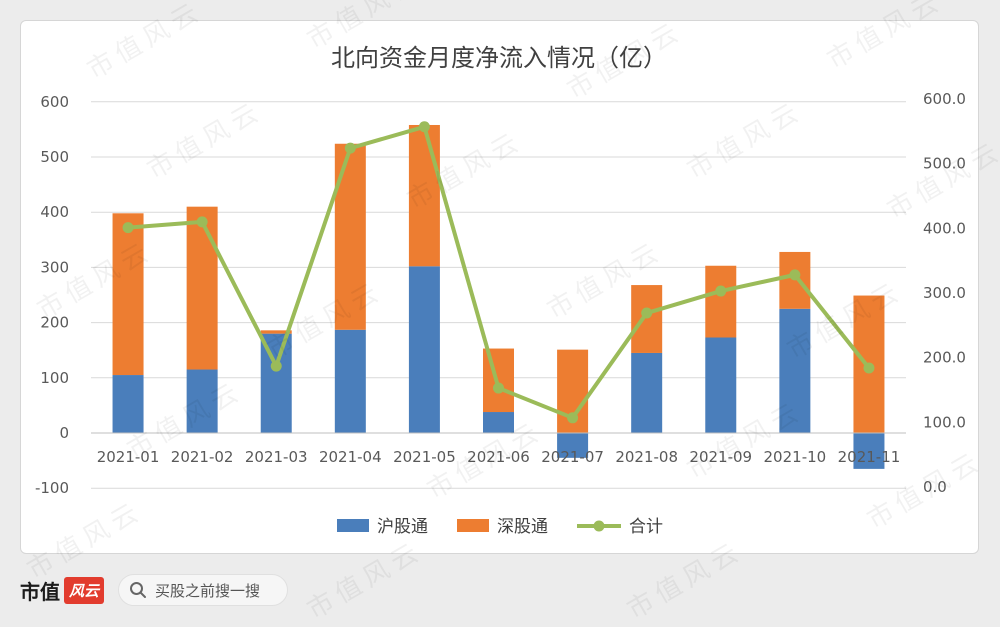 This screenshot has width=1000, height=627. What do you see at coordinates (64, 433) in the screenshot?
I see `left-tick-label: 0` at bounding box center [64, 433].